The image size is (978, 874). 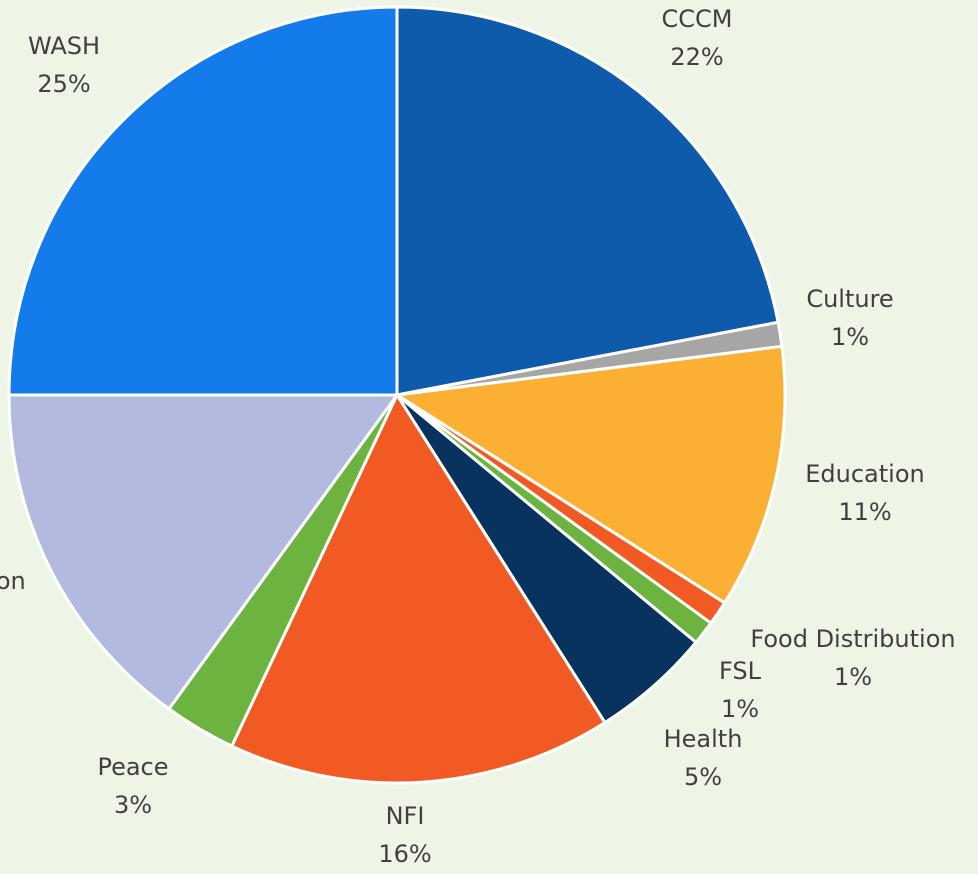 What do you see at coordinates (405, 816) in the screenshot?
I see `slice-label: NFI` at bounding box center [405, 816].